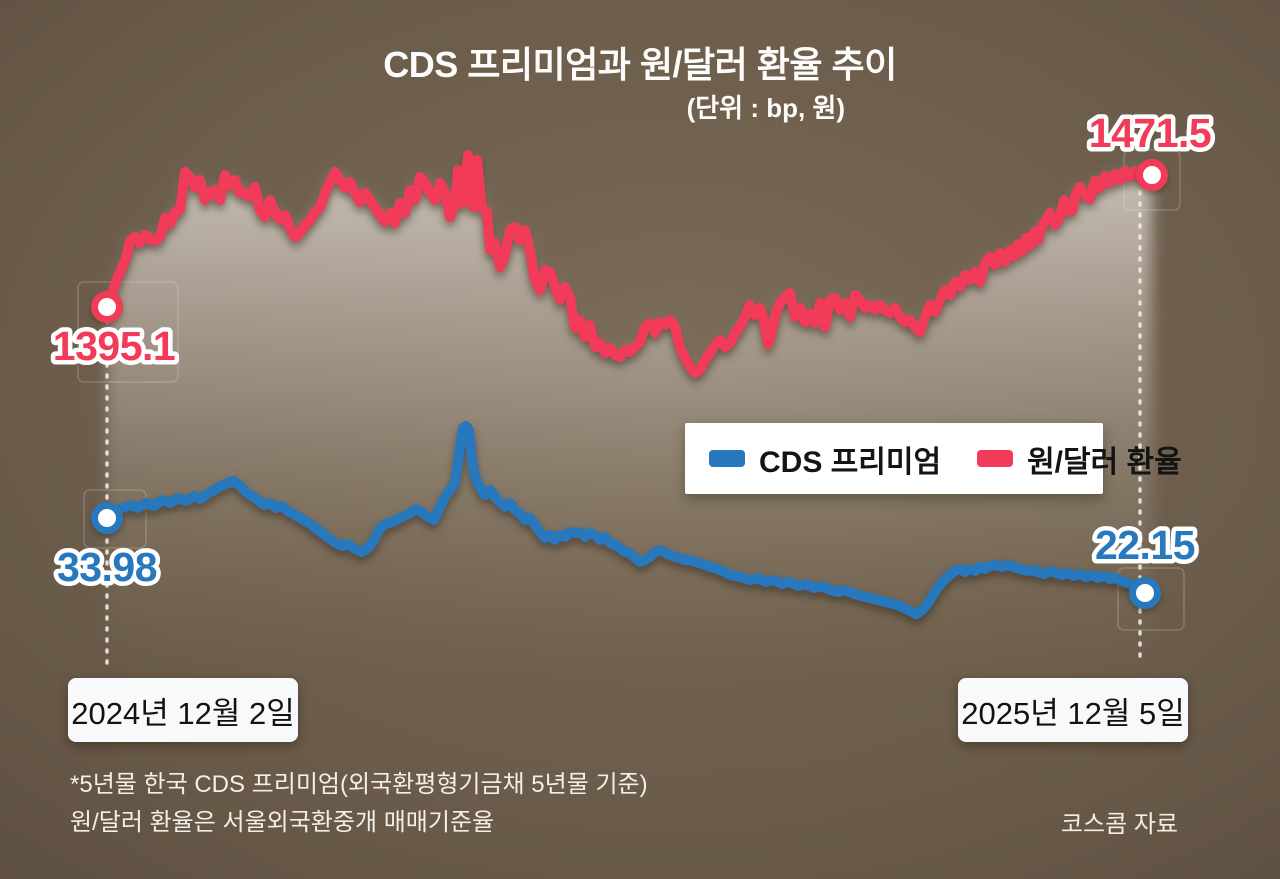 This screenshot has height=879, width=1280. I want to click on cds-start-value: 33.98, so click(107, 567).